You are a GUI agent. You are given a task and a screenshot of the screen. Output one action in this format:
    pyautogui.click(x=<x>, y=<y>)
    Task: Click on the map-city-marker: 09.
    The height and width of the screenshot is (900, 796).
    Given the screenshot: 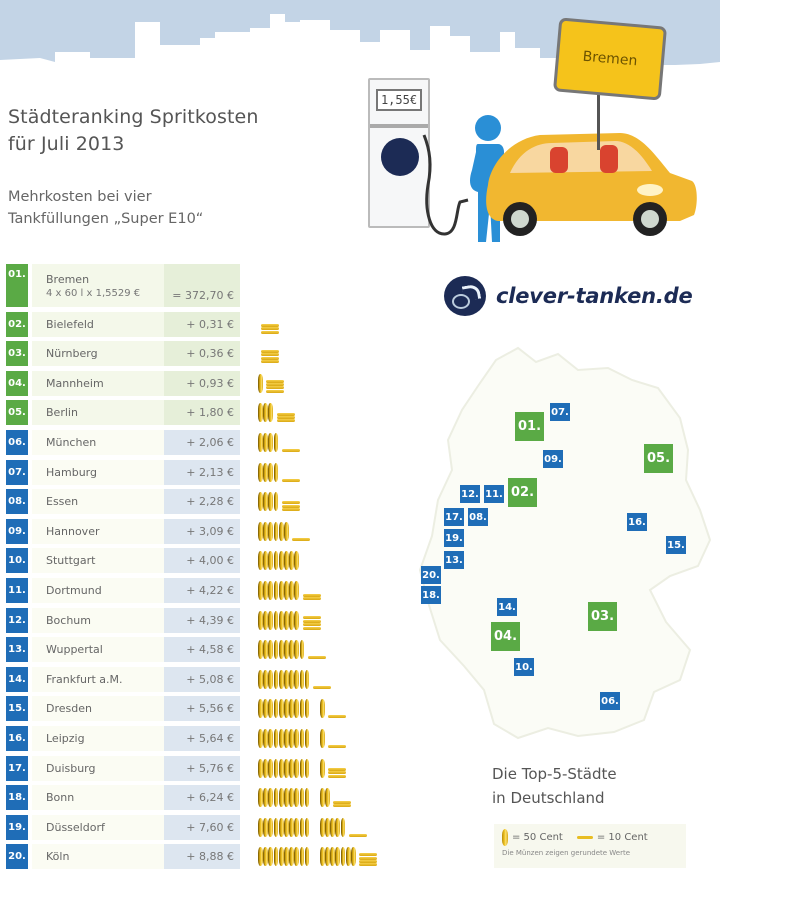 What is the action you would take?
    pyautogui.click(x=553, y=459)
    